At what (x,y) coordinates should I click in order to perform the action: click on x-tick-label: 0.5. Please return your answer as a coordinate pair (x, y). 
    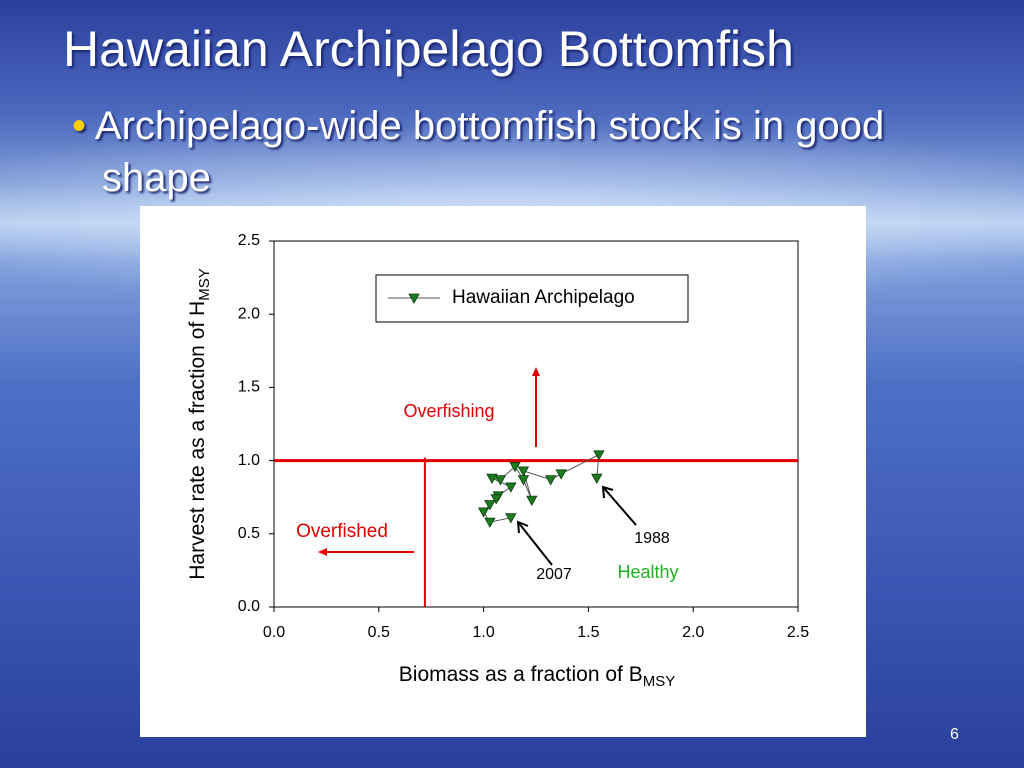
    Looking at the image, I should click on (379, 632).